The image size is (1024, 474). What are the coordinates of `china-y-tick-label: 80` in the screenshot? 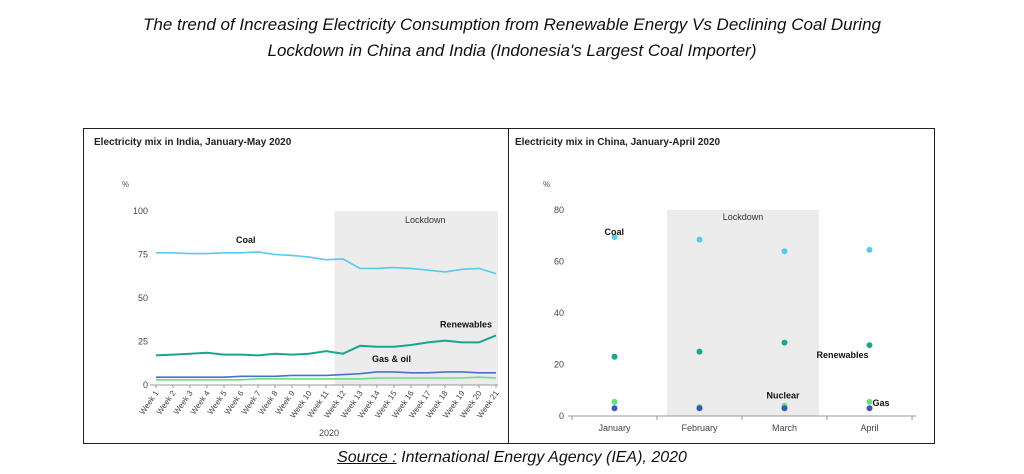 It's located at (559, 210).